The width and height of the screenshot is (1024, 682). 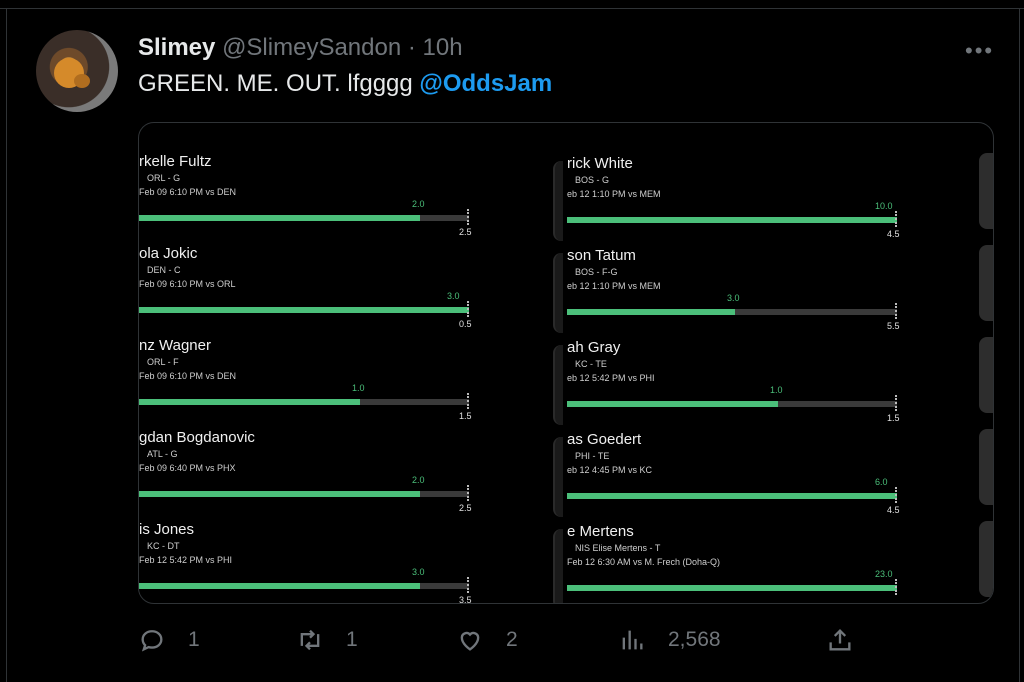 What do you see at coordinates (187, 468) in the screenshot?
I see `game-time: Feb 09 6:40 PM vs PHX` at bounding box center [187, 468].